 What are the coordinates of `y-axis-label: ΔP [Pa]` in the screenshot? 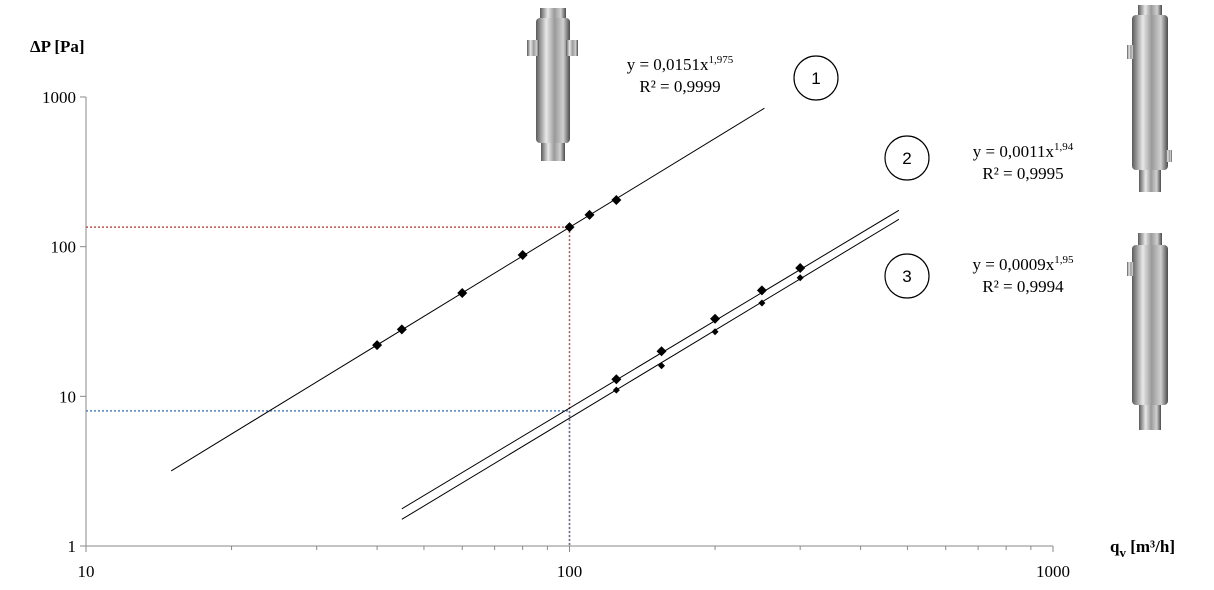 It's located at (57, 46).